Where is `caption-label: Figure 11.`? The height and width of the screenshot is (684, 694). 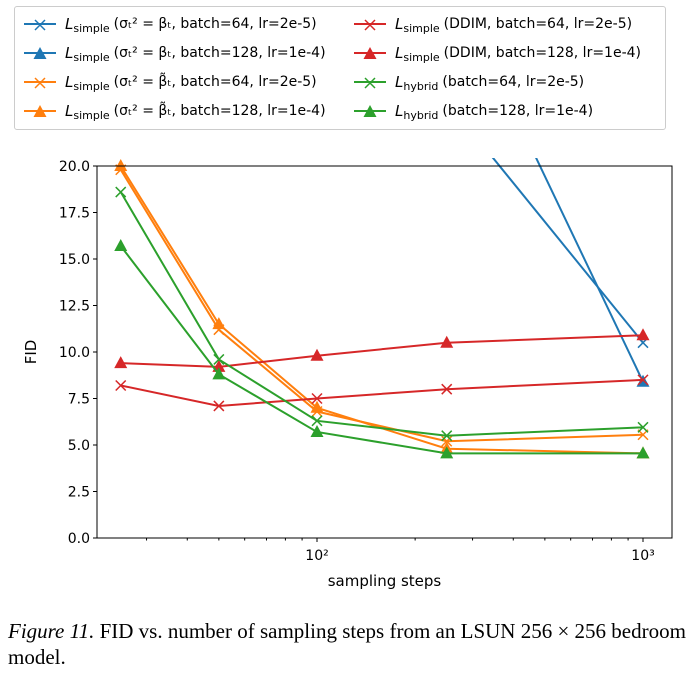
caption-label: Figure 11. is located at coordinates (51, 631).